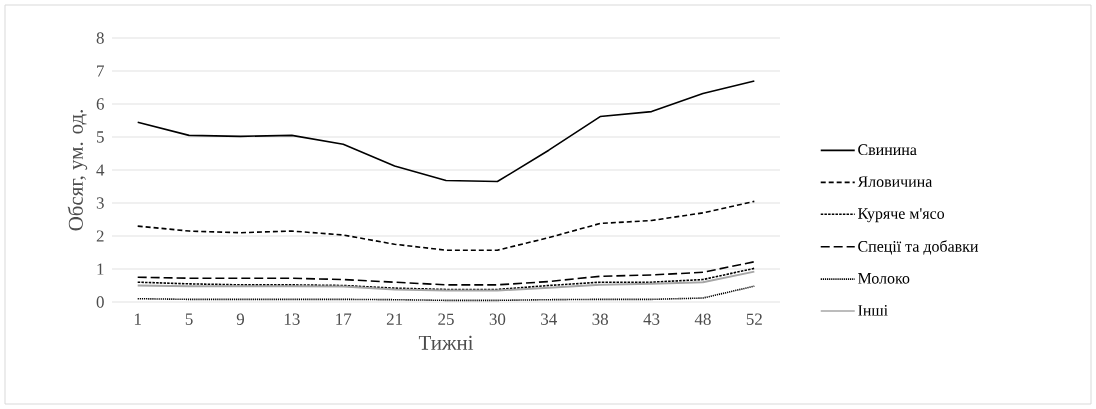 This screenshot has height=409, width=1096. Describe the element at coordinates (549, 319) in the screenshot. I see `x-tick-label: 34` at that location.